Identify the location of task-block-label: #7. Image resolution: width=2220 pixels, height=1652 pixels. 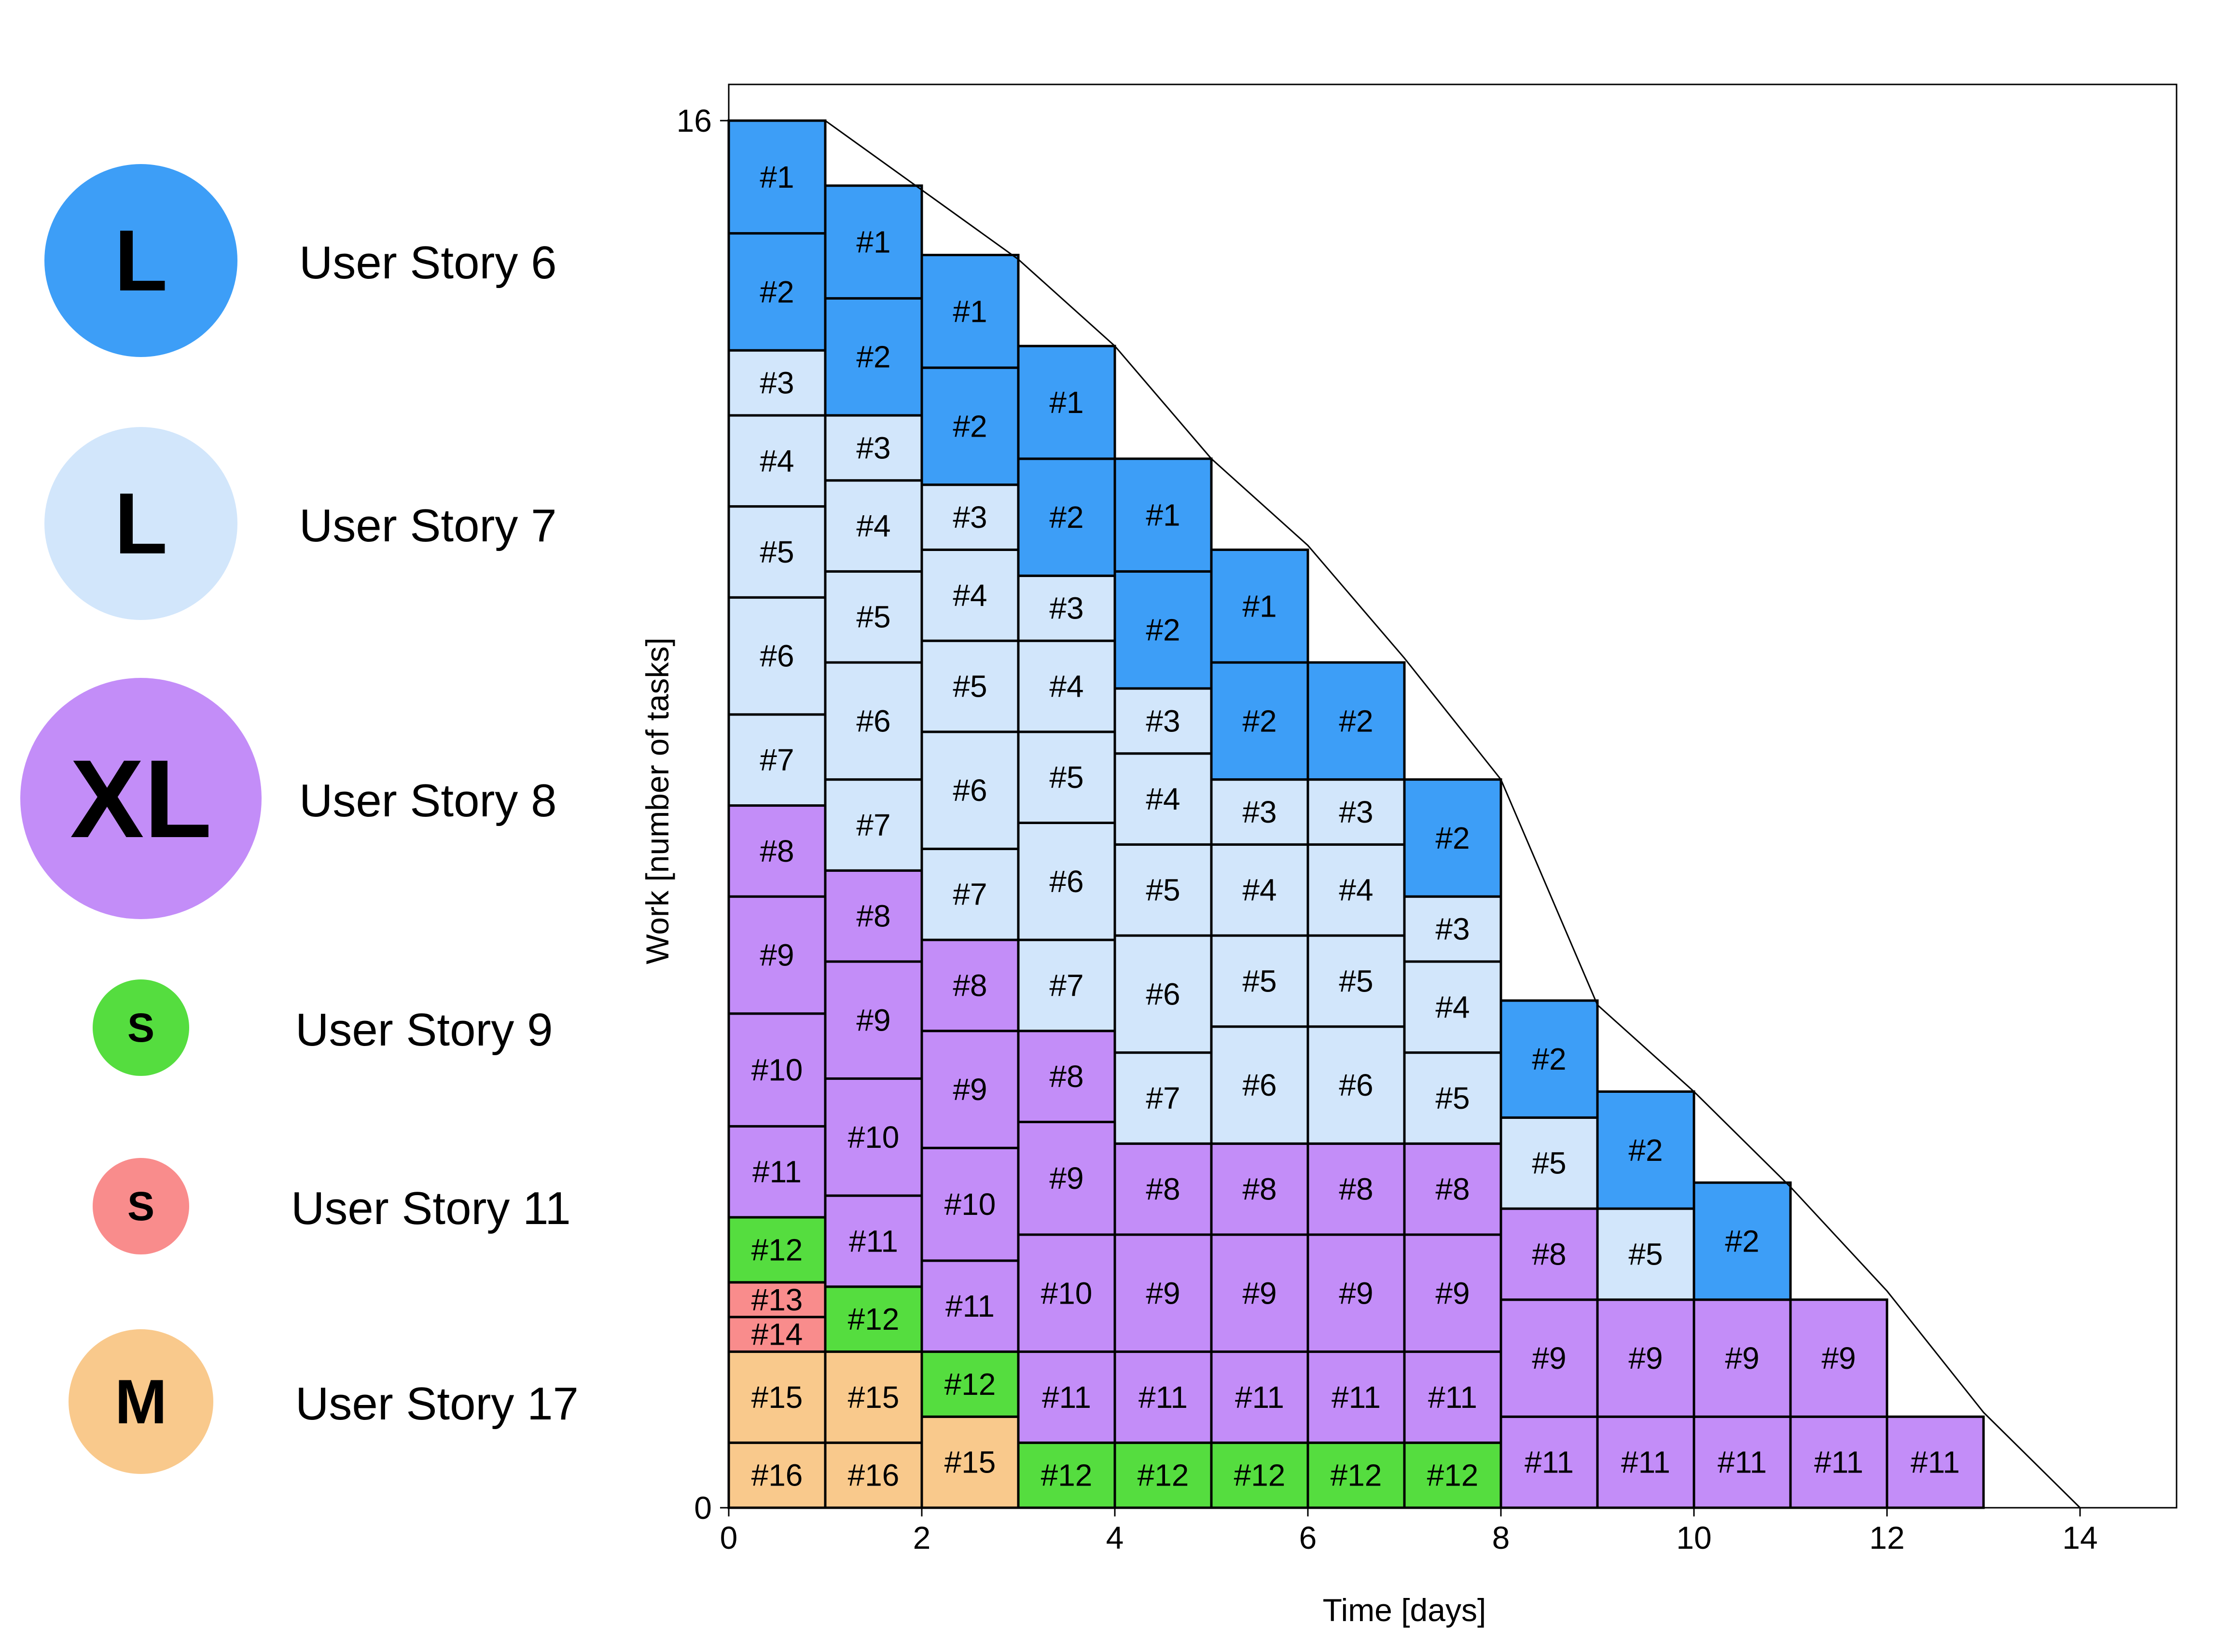
(1066, 985).